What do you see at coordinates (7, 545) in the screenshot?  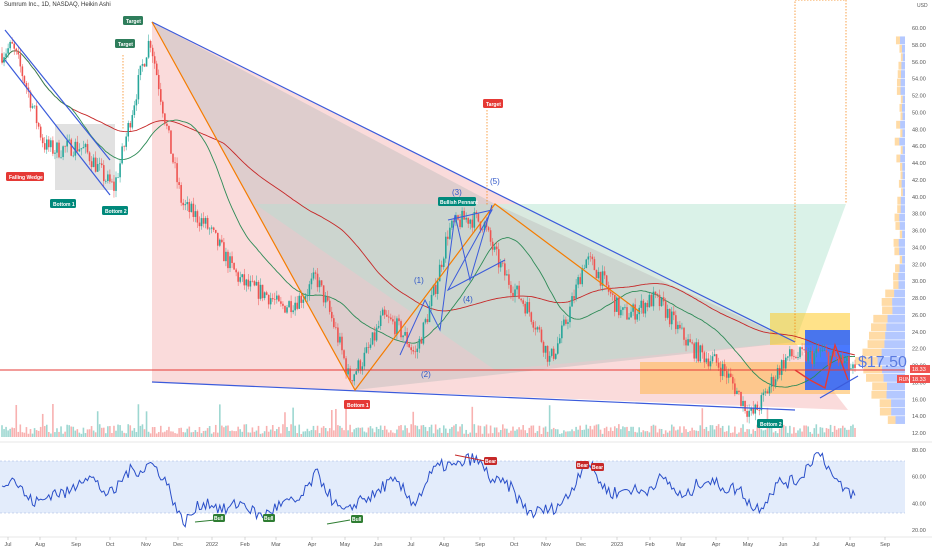 I see `time-axis-tick: Jul` at bounding box center [7, 545].